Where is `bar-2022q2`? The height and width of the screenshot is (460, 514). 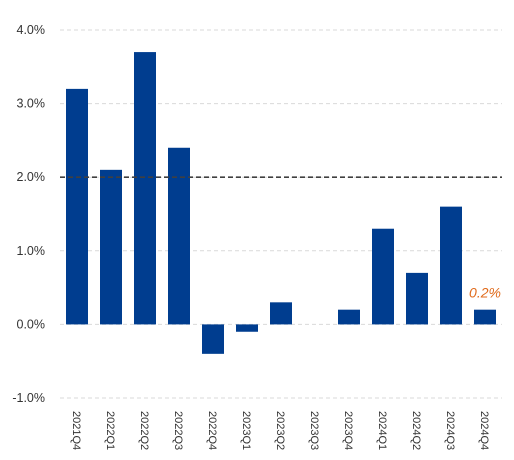 bar-2022q2 is located at coordinates (145, 188).